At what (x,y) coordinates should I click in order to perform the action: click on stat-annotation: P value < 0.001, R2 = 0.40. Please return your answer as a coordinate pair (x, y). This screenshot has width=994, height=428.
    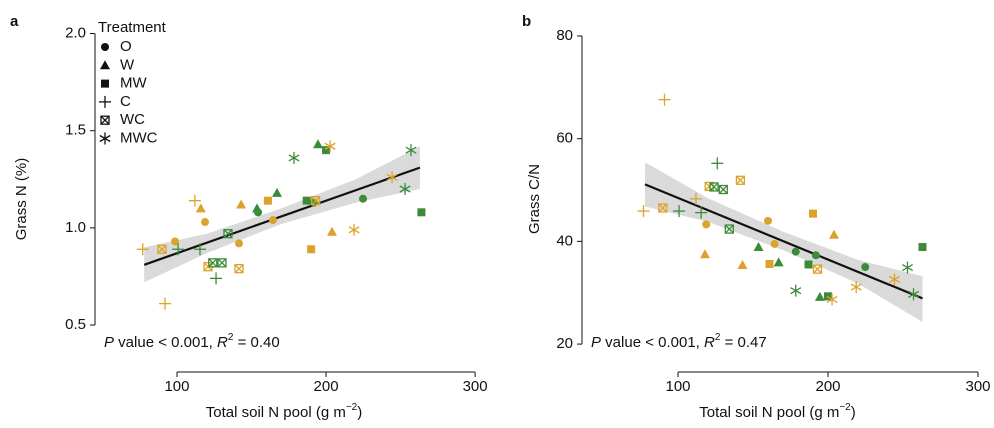
    Looking at the image, I should click on (192, 341).